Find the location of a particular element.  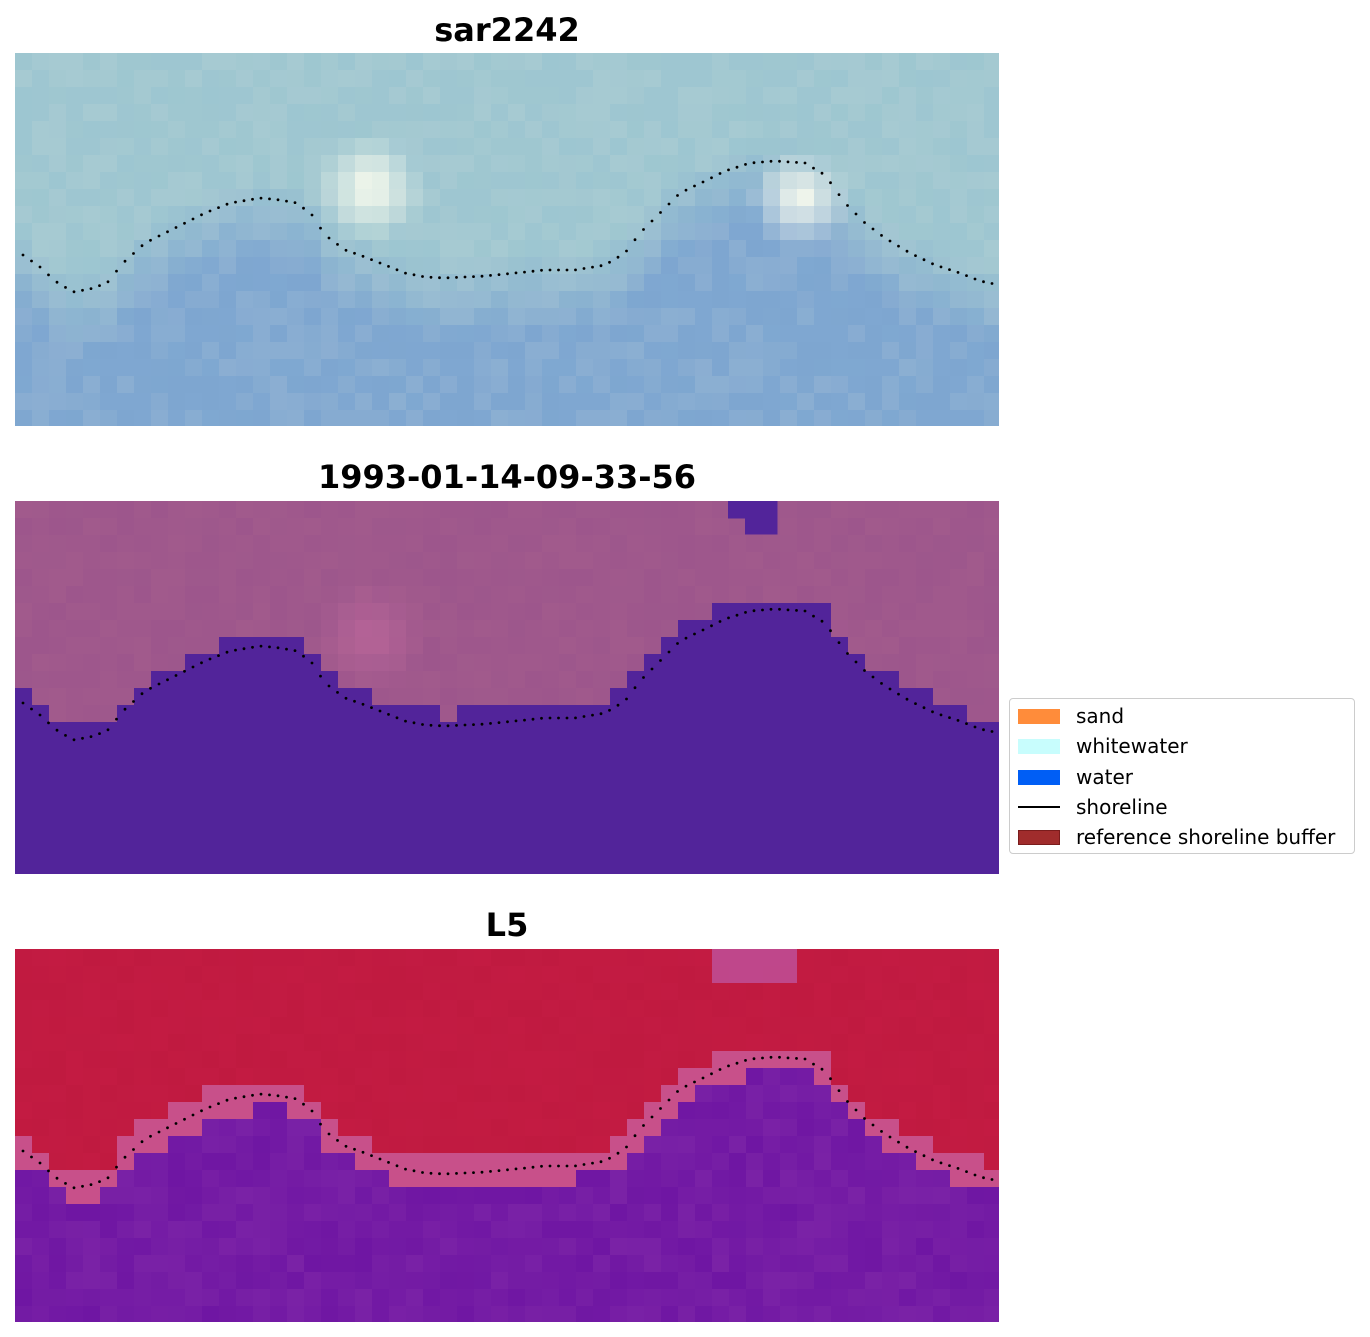

legend-item-reference-buffer: reference shoreline buffer is located at coordinates (1188, 837).